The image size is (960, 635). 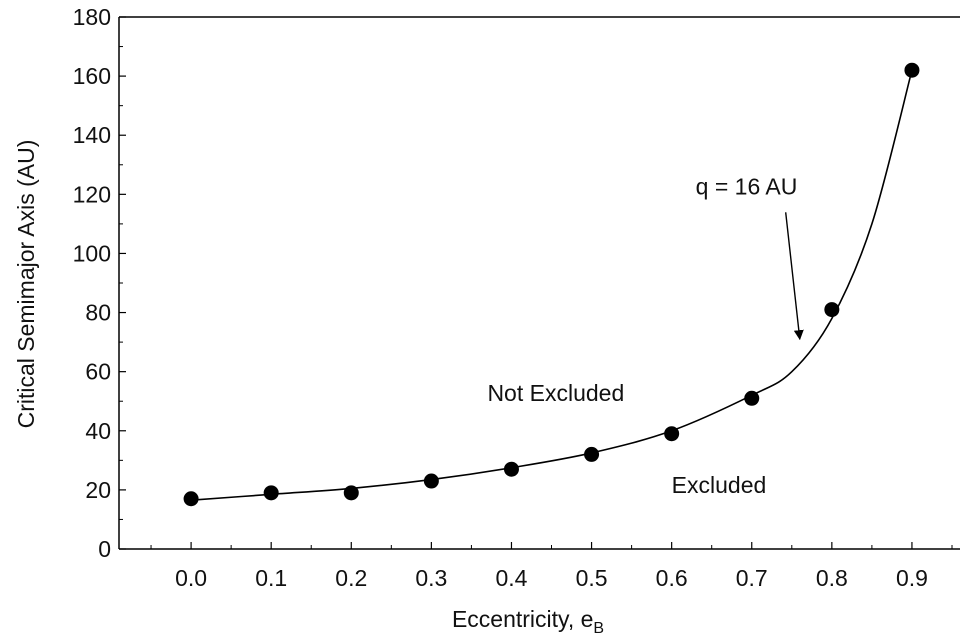 What do you see at coordinates (92, 135) in the screenshot?
I see `y-tick-label: 140` at bounding box center [92, 135].